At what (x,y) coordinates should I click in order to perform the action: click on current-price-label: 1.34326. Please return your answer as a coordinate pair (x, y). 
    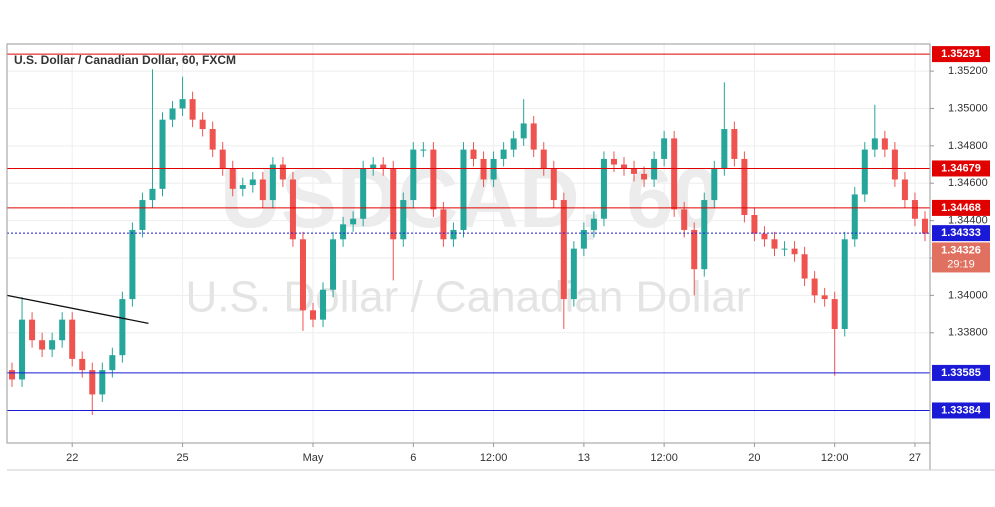
    Looking at the image, I should click on (961, 250).